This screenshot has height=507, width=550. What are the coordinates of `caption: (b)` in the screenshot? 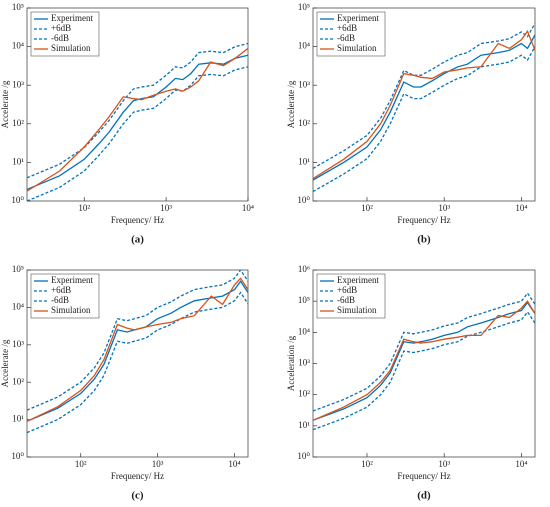 It's located at (424, 240).